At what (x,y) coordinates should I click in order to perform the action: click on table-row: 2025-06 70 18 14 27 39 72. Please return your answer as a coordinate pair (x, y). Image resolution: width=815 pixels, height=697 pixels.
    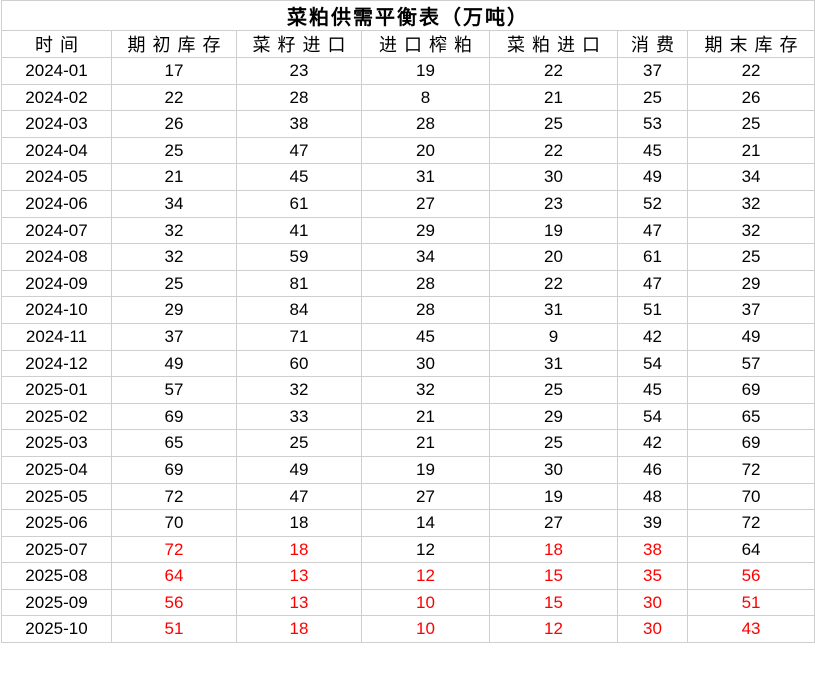
    Looking at the image, I should click on (408, 523).